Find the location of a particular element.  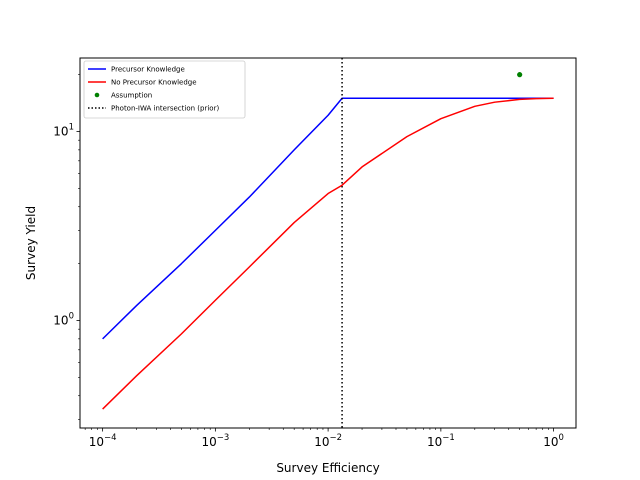

x-axis-label: Survey Efficiency is located at coordinates (327, 468).